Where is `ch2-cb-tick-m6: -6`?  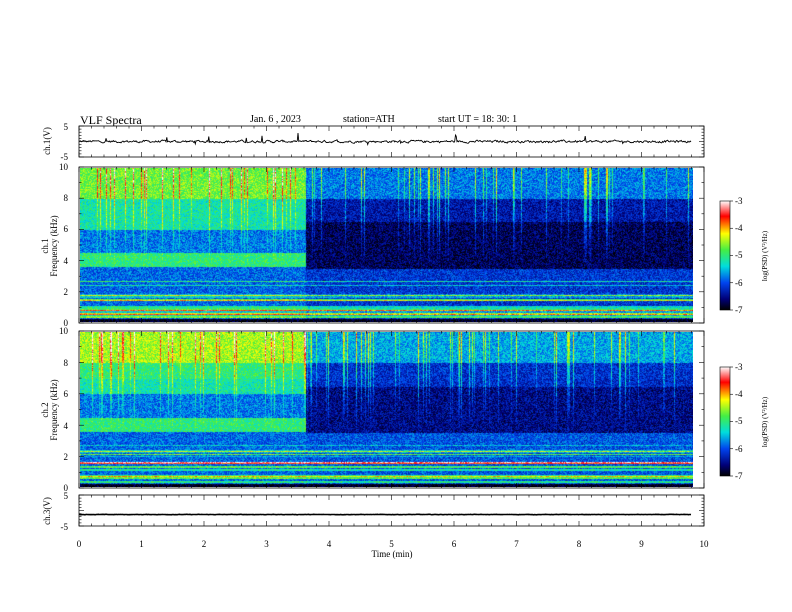 ch2-cb-tick-m6: -6 is located at coordinates (739, 449).